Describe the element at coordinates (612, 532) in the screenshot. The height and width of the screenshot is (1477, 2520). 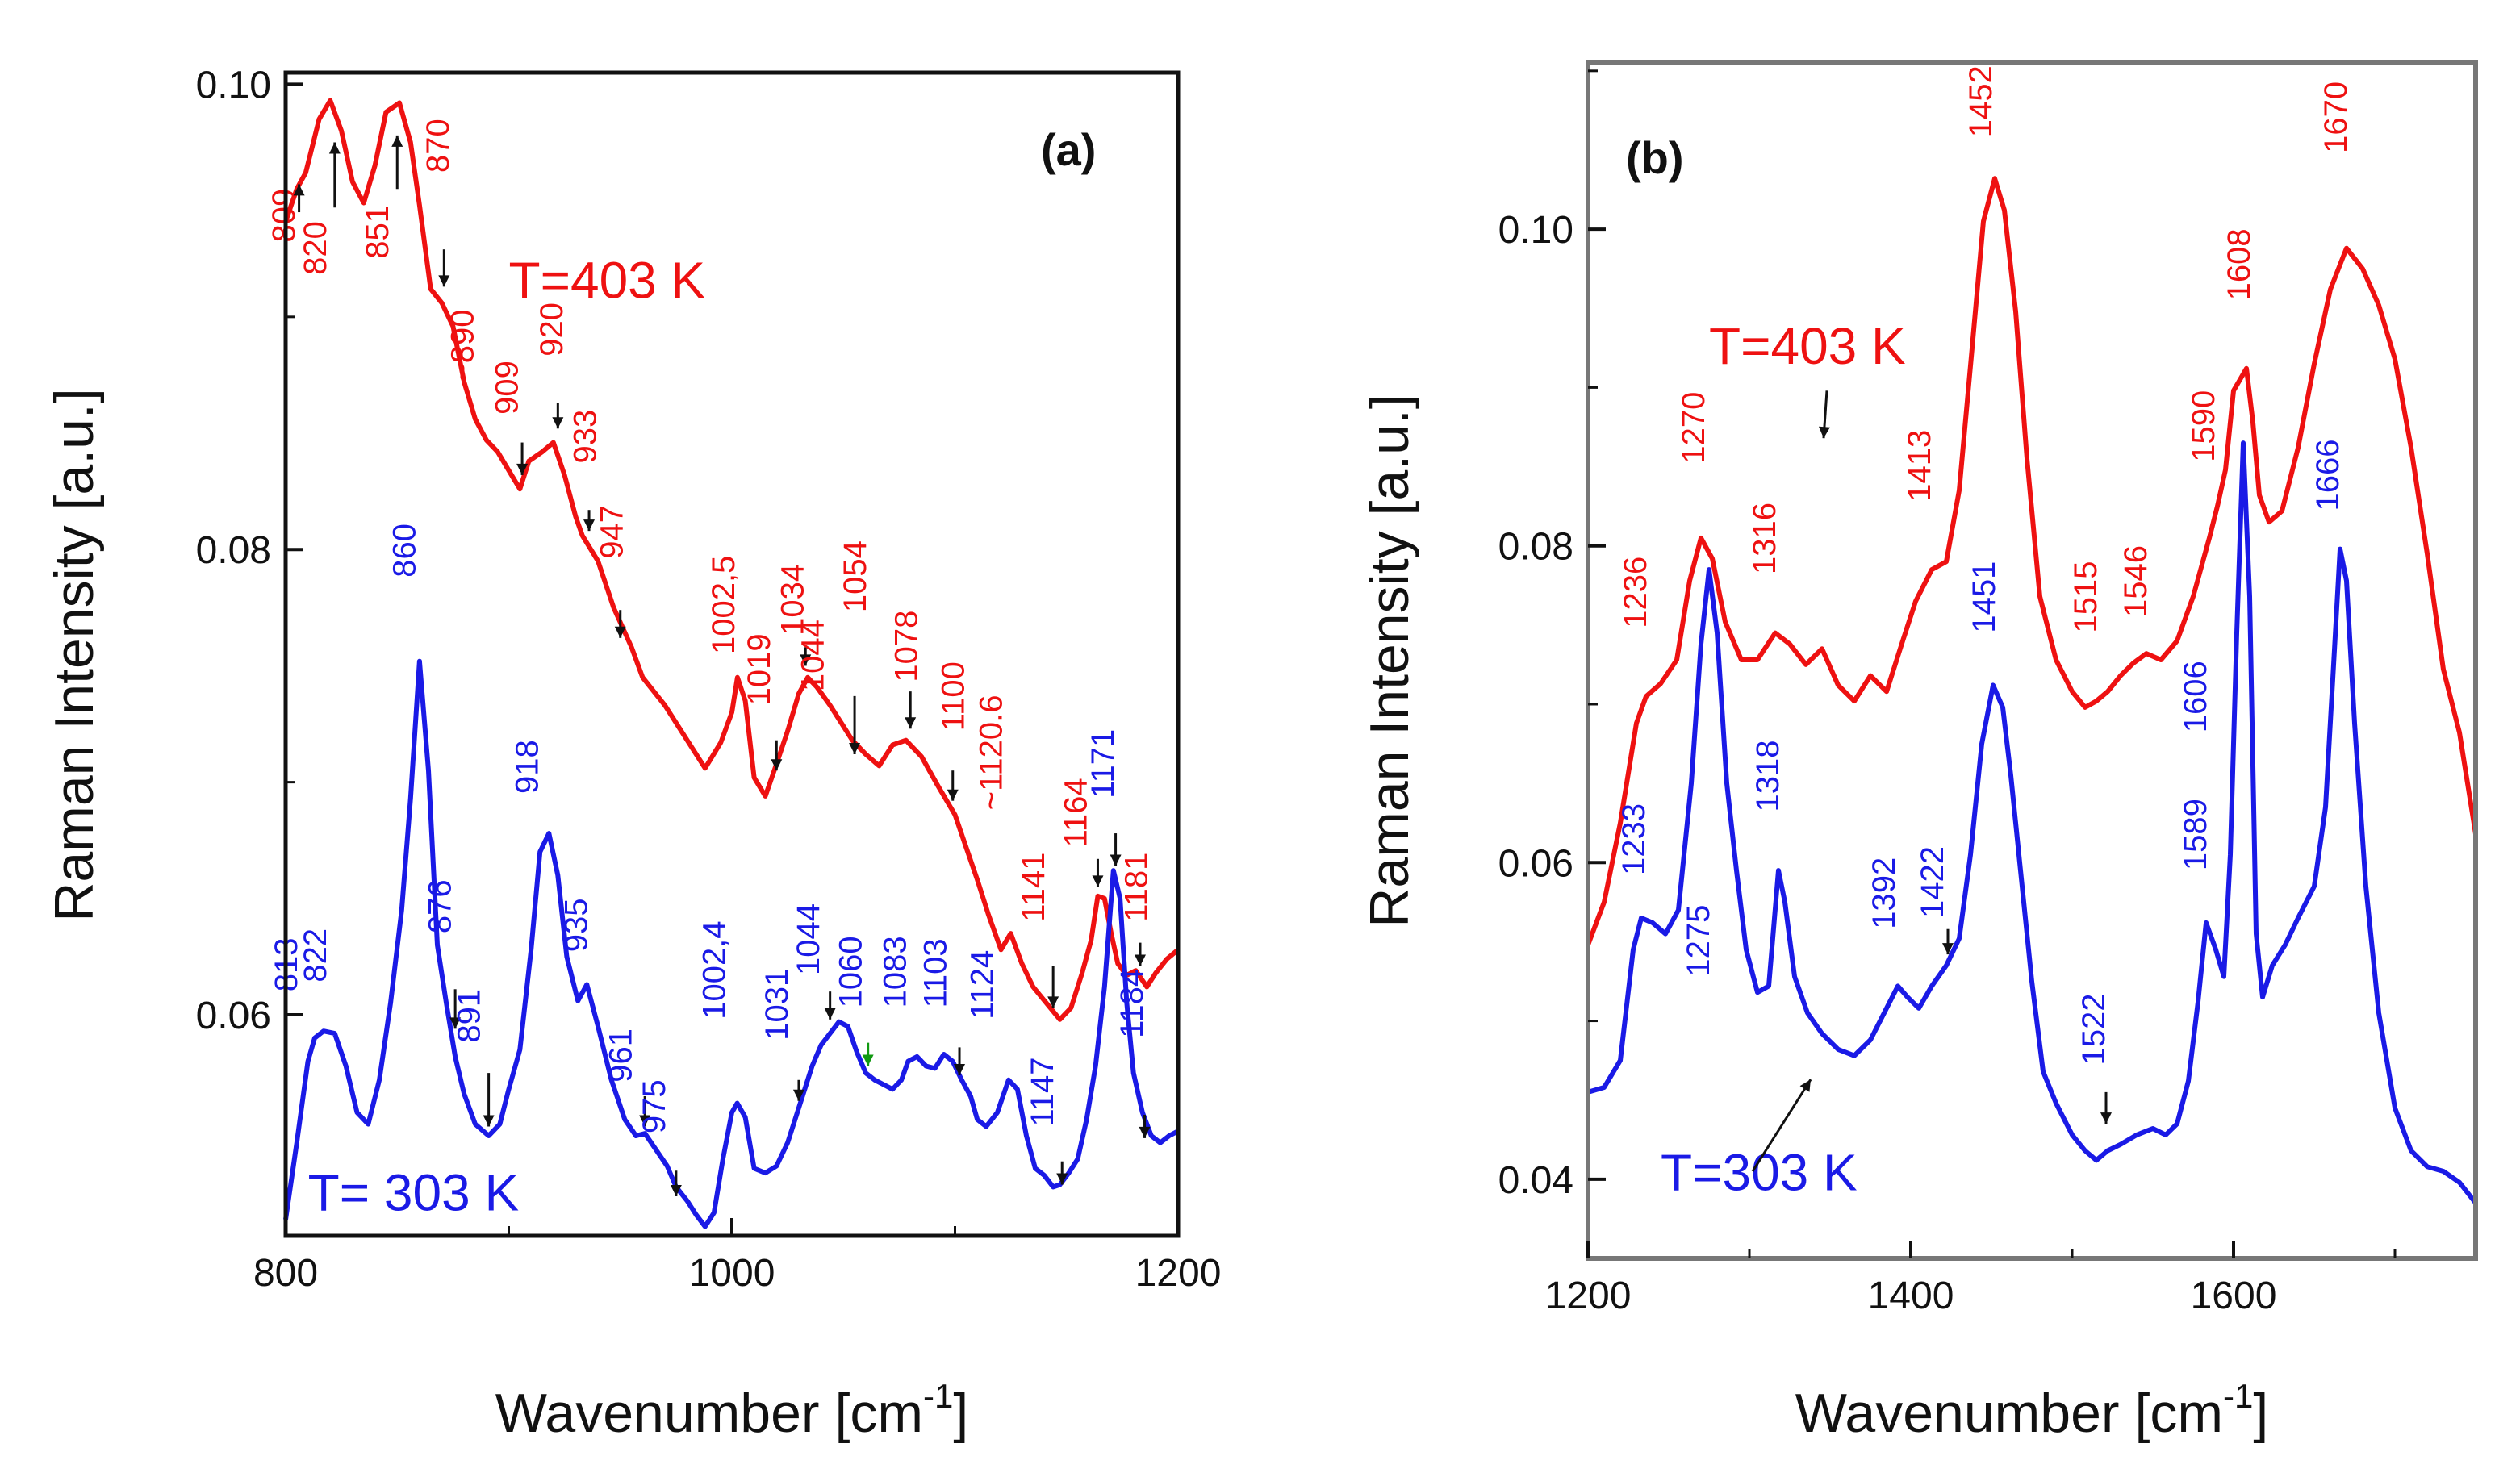
I see `peak-label: 947` at that location.